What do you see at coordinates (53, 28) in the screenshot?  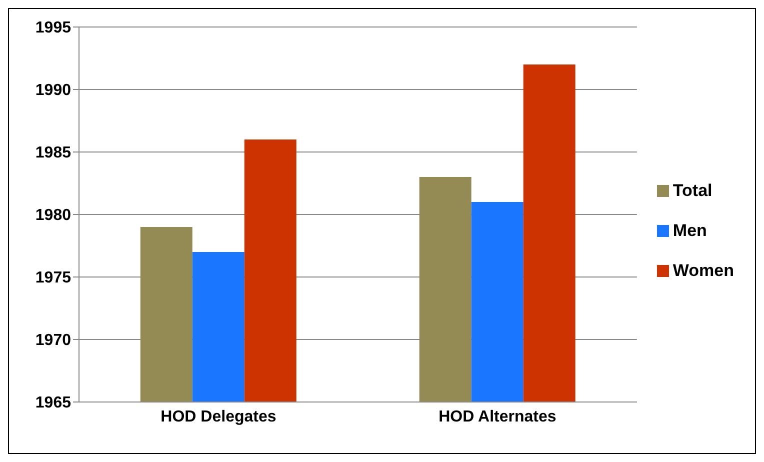 I see `y-tick-label: 1995` at bounding box center [53, 28].